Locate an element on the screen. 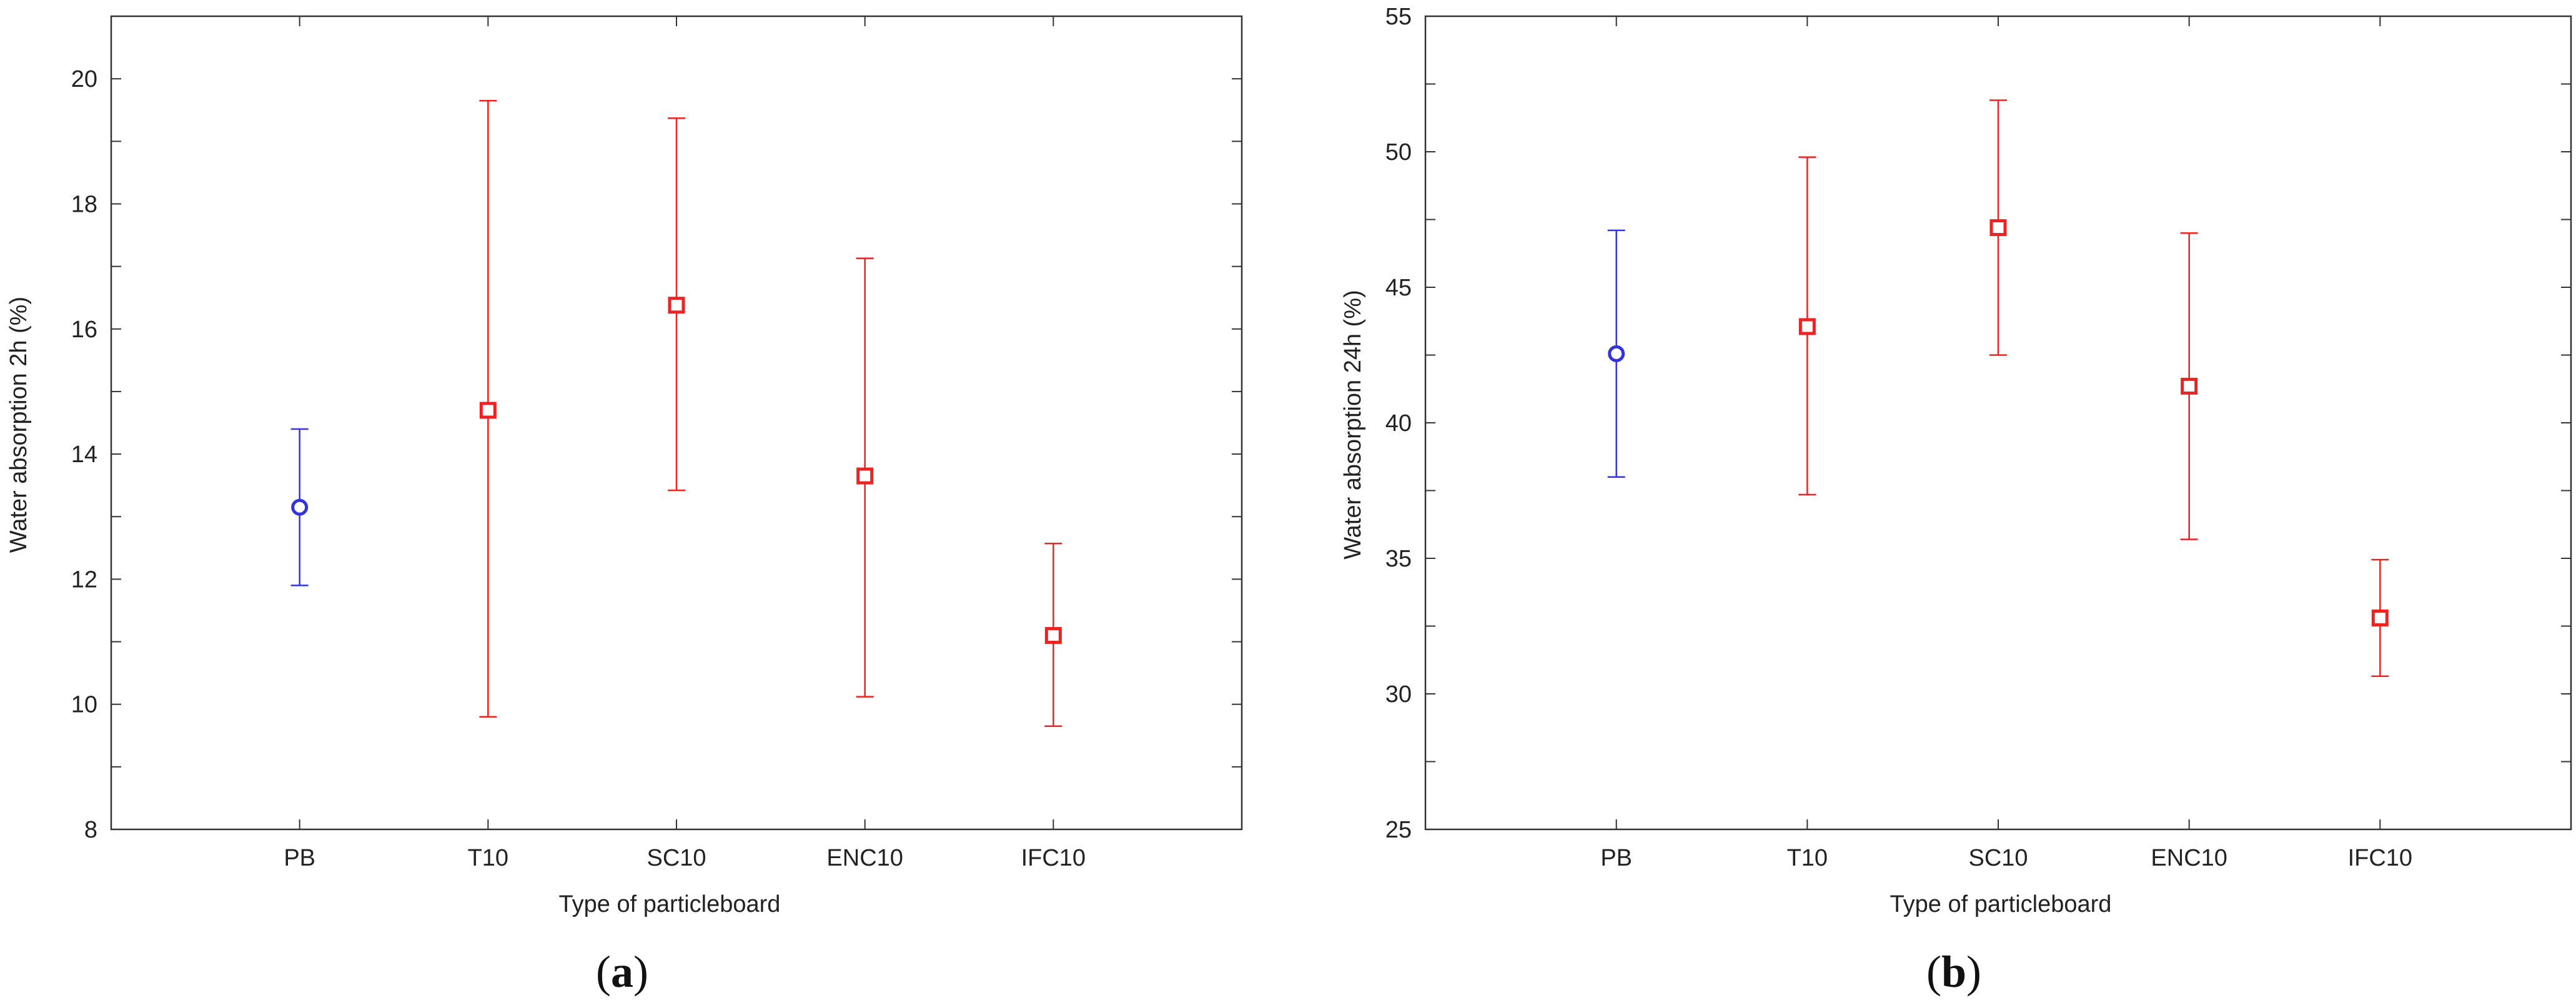  point-enc10-b is located at coordinates (2189, 386).